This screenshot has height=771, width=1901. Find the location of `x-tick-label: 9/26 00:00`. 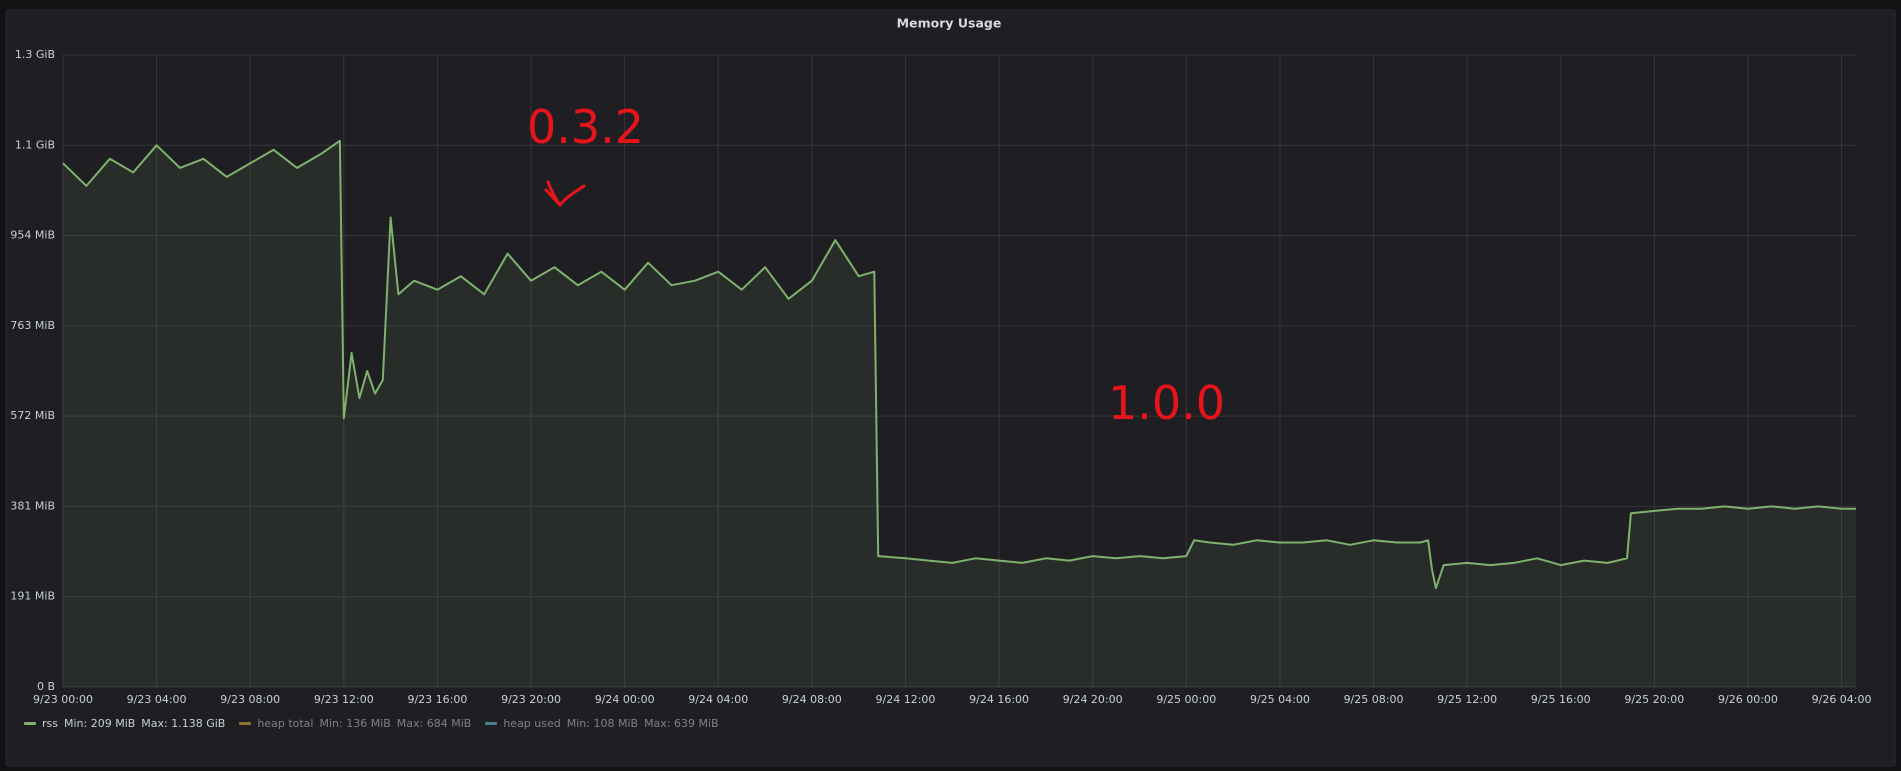

x-tick-label: 9/26 00:00 is located at coordinates (1748, 699).